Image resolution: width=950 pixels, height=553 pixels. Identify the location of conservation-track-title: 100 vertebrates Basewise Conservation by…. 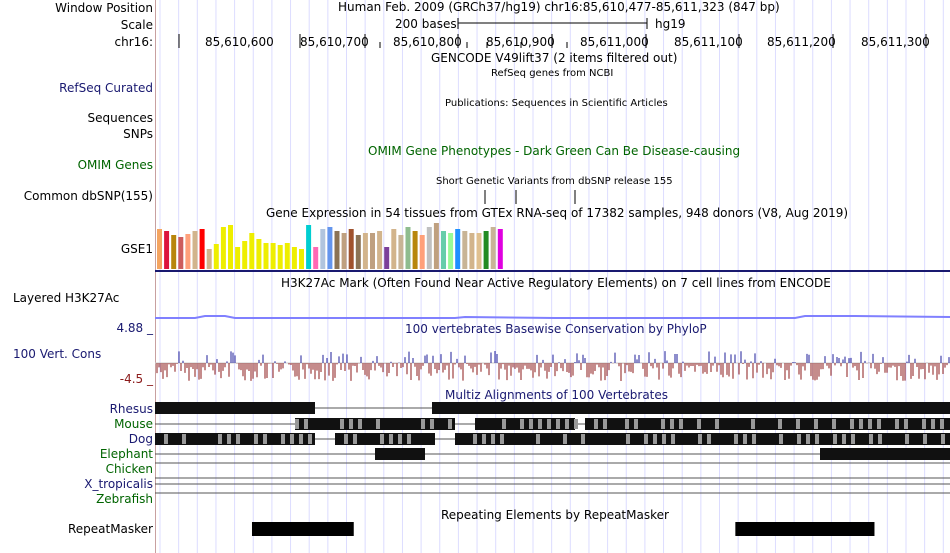
(556, 329).